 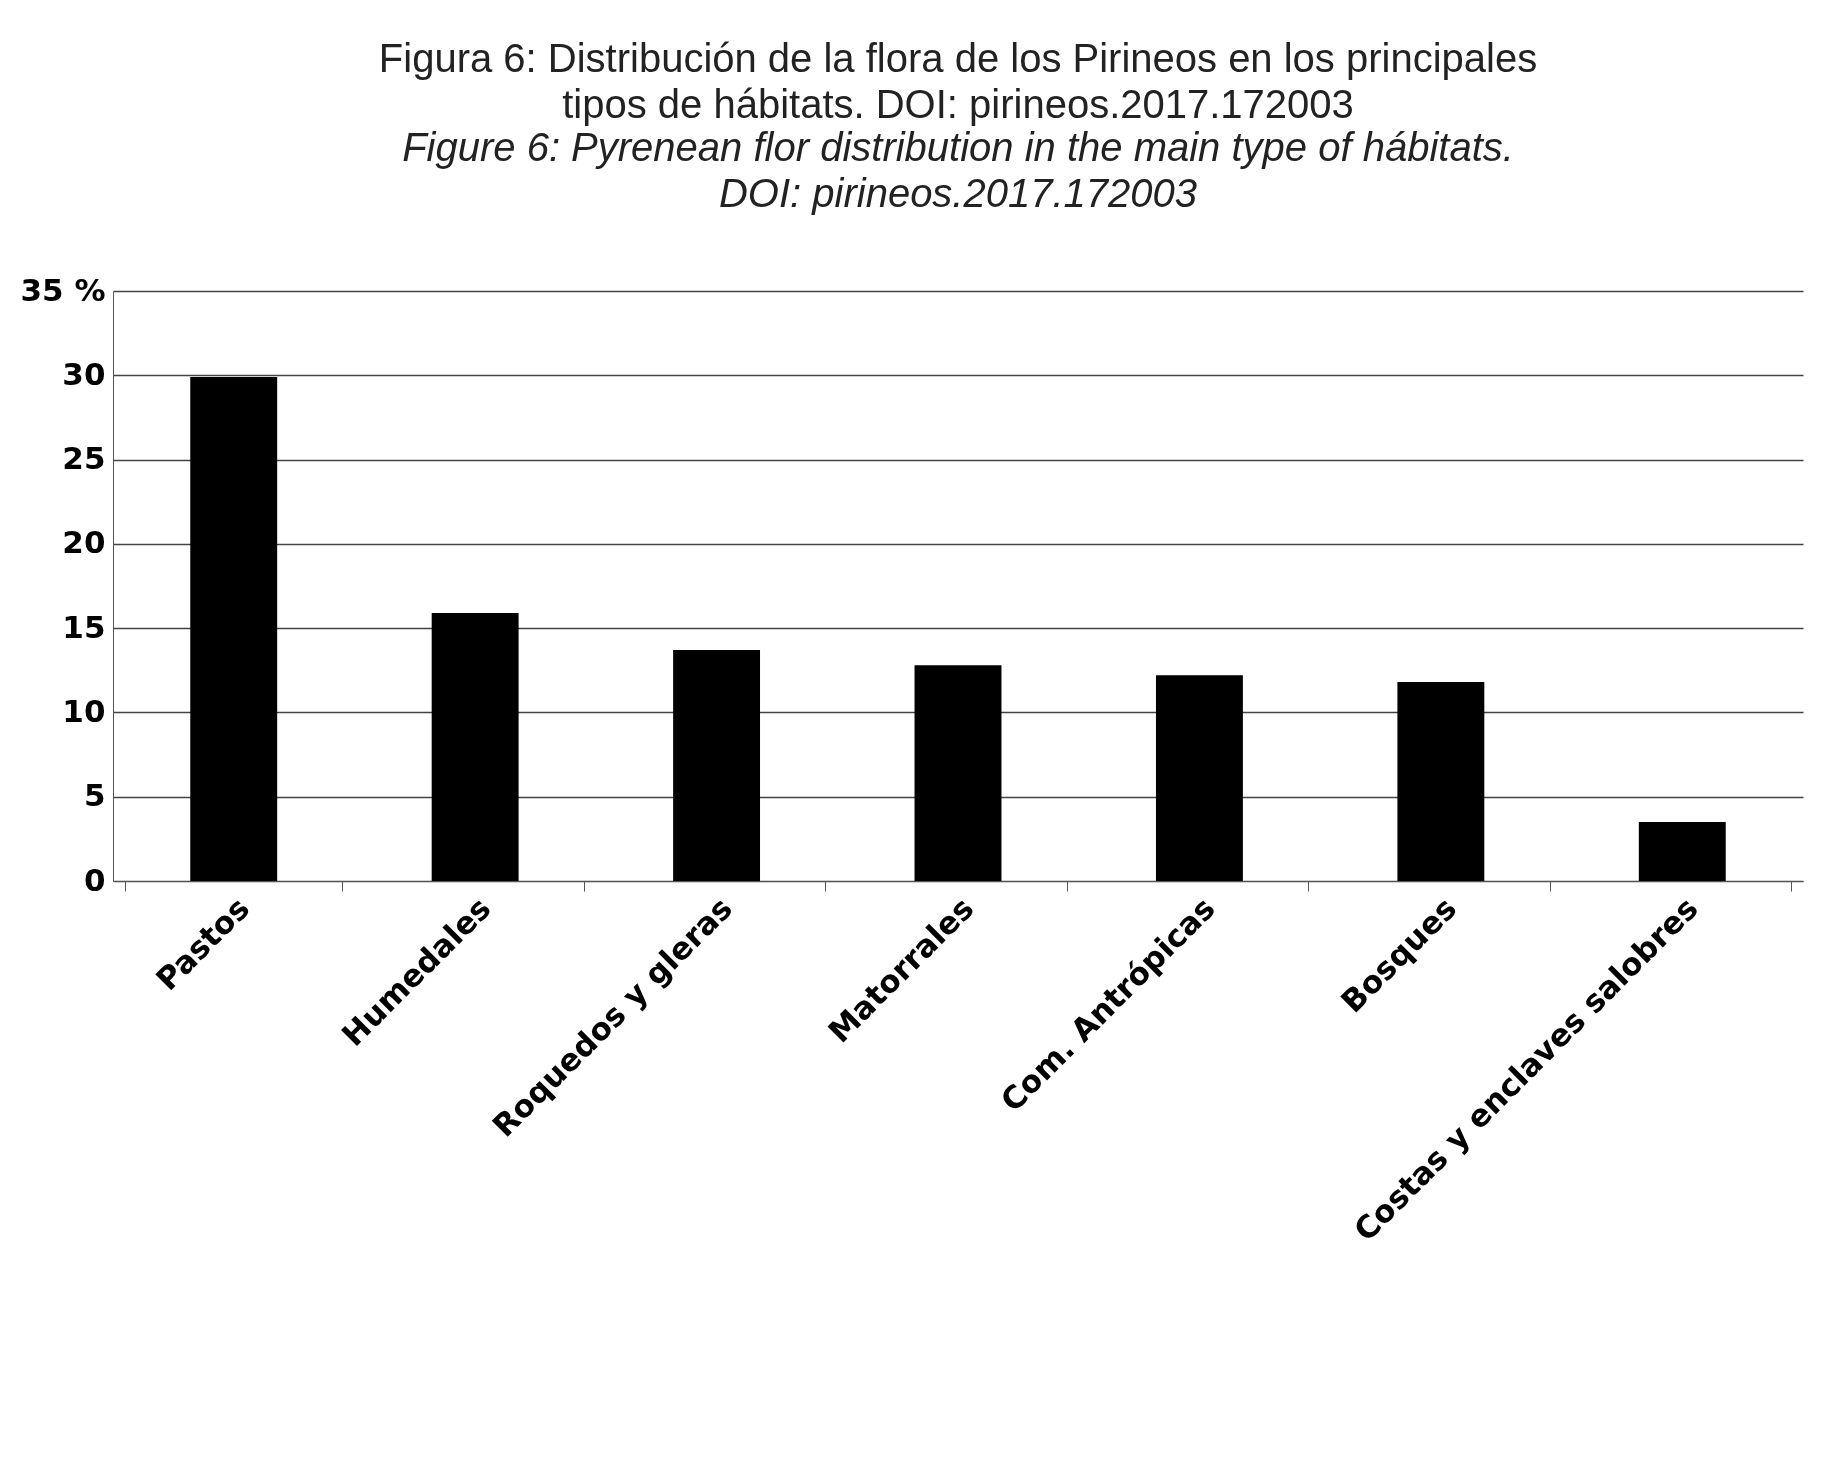 What do you see at coordinates (84, 626) in the screenshot?
I see `y-tick-label: 15` at bounding box center [84, 626].